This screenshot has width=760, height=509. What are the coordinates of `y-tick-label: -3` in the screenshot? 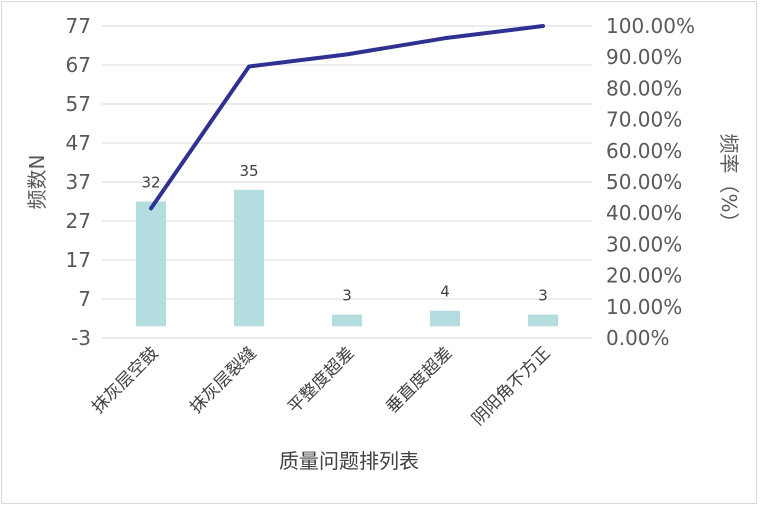 It's located at (81, 338).